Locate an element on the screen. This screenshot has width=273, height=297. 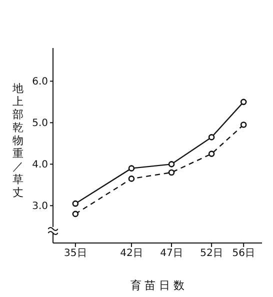
x-tick-label: 42日 is located at coordinates (131, 254).